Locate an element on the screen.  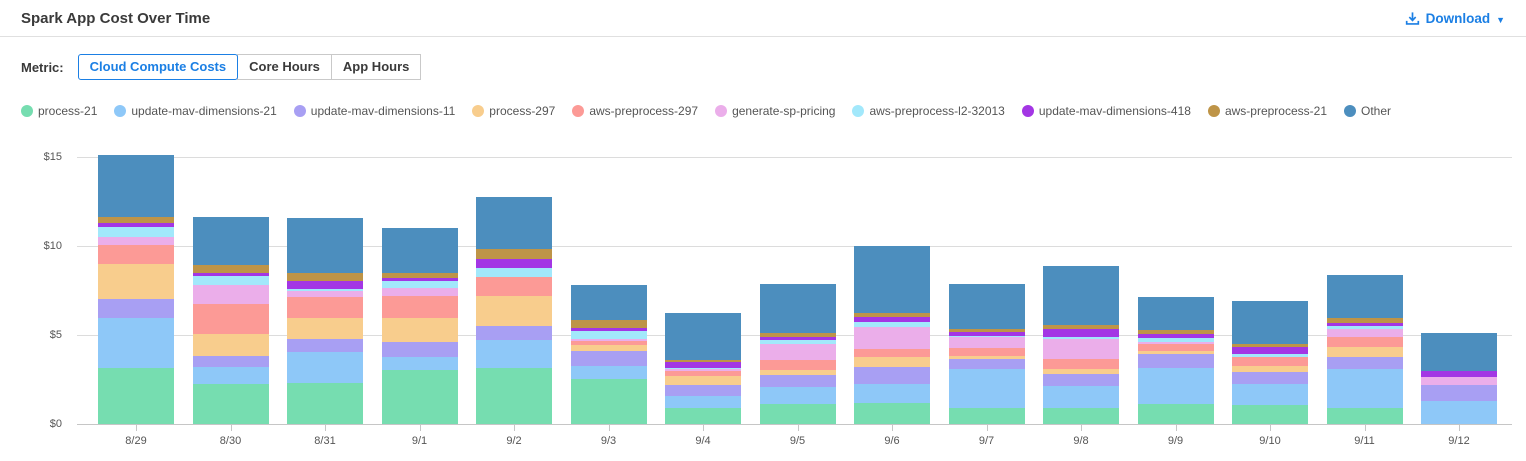
metric-tab-core-hours: Core Hours is located at coordinates (284, 67).